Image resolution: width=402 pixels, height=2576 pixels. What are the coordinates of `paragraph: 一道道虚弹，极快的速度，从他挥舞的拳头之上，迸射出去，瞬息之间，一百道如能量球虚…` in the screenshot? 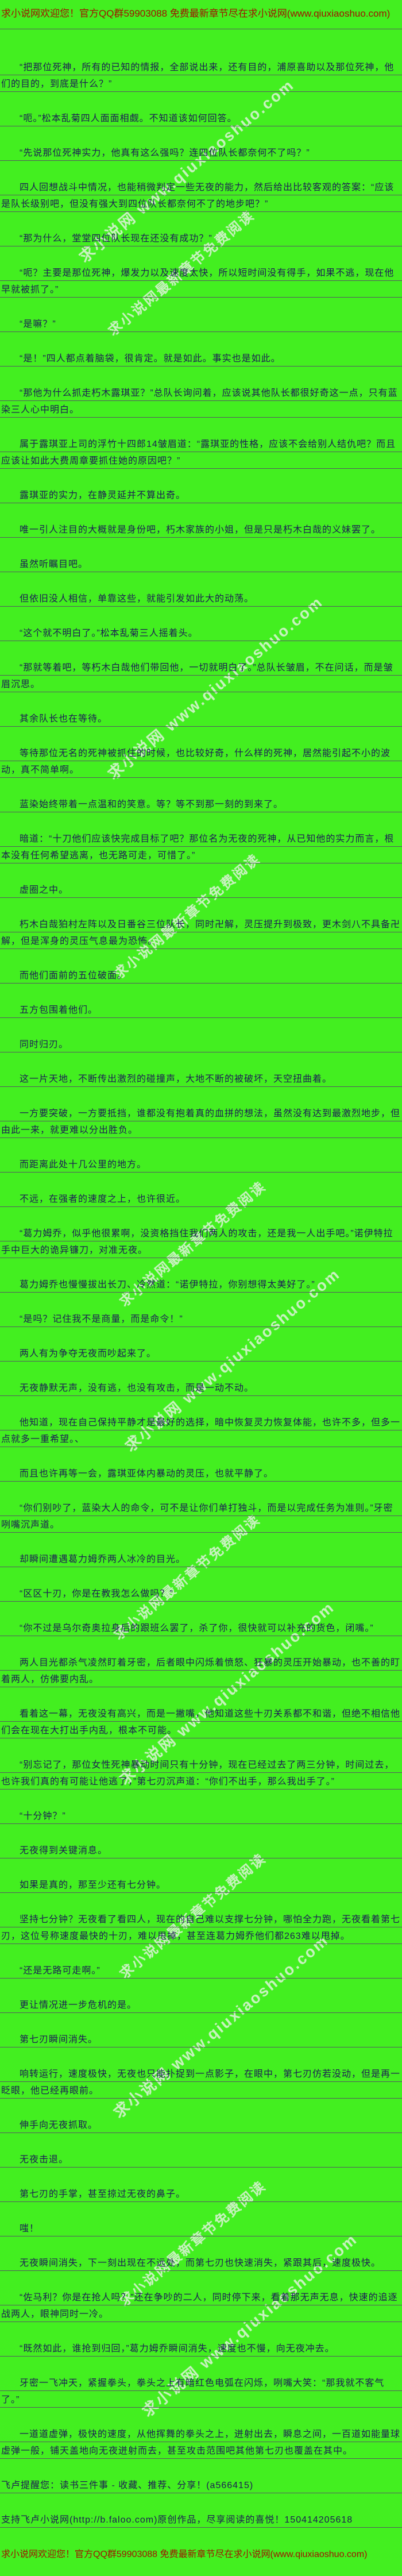 It's located at (201, 2442).